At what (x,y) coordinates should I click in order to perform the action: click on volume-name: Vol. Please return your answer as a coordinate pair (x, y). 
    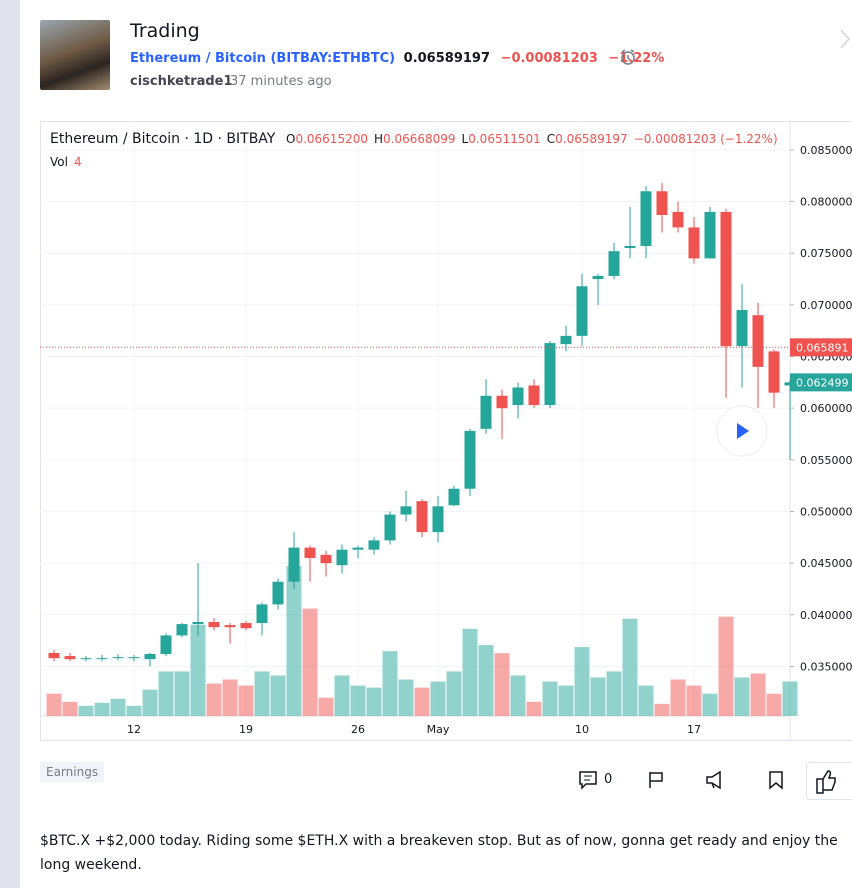
    Looking at the image, I should click on (59, 162).